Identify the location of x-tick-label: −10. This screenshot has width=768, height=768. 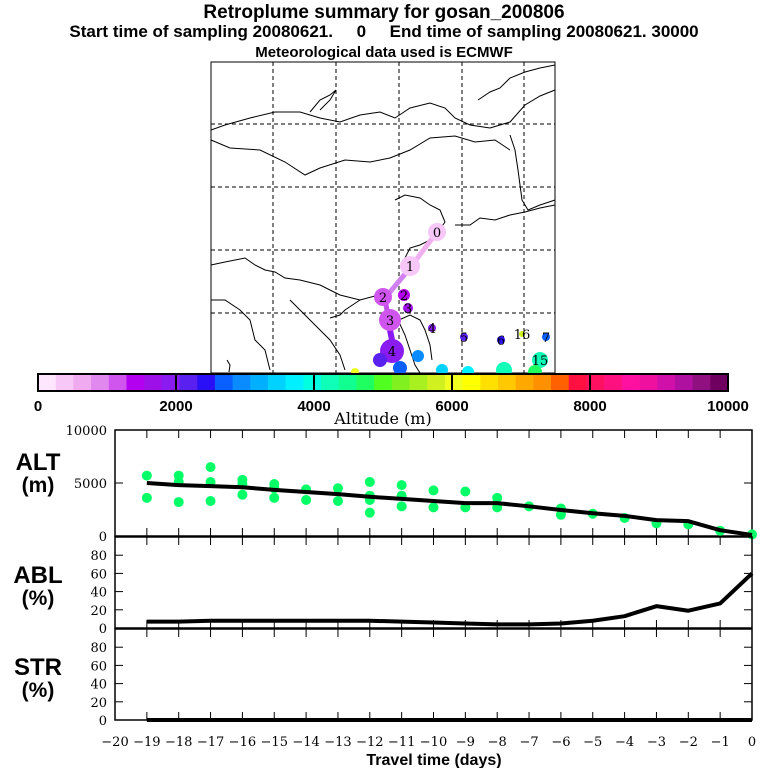
(433, 742).